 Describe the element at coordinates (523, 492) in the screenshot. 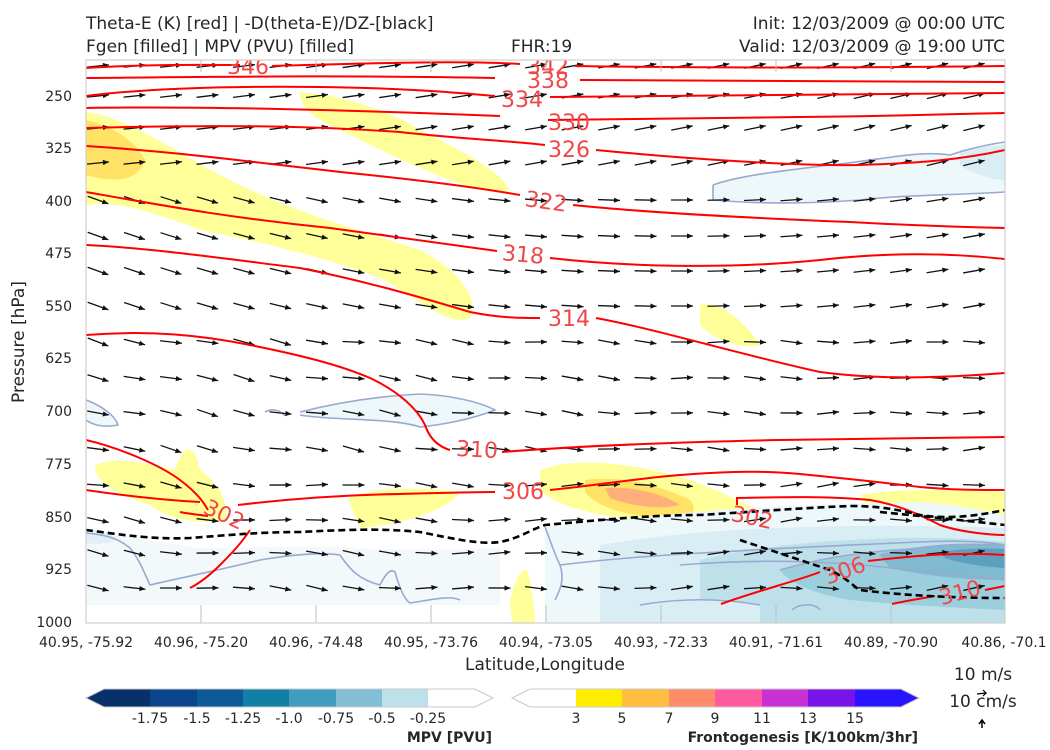

I see `contour-label-306: 306` at that location.